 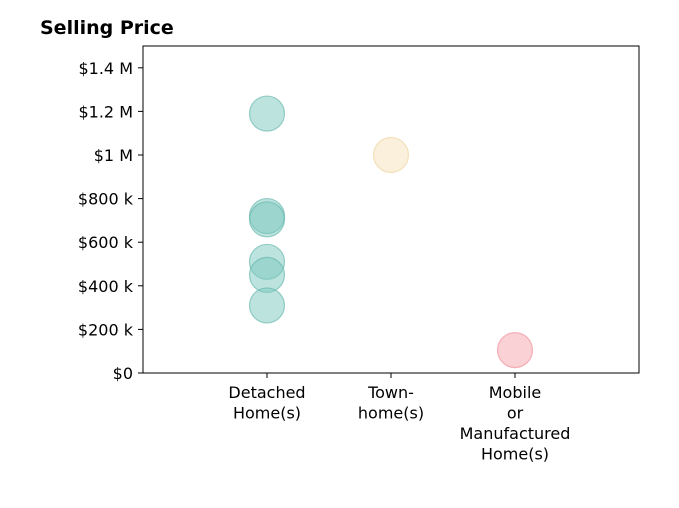 I want to click on y-tick-label: $200 k, so click(x=106, y=329).